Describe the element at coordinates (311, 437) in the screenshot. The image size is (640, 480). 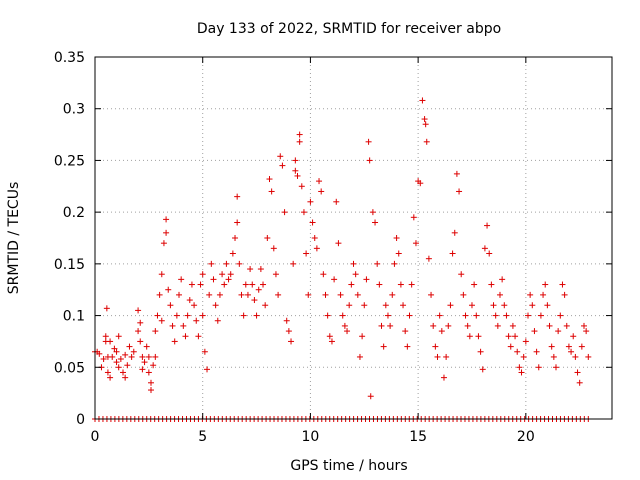
I see `x-tick-label: 10` at that location.